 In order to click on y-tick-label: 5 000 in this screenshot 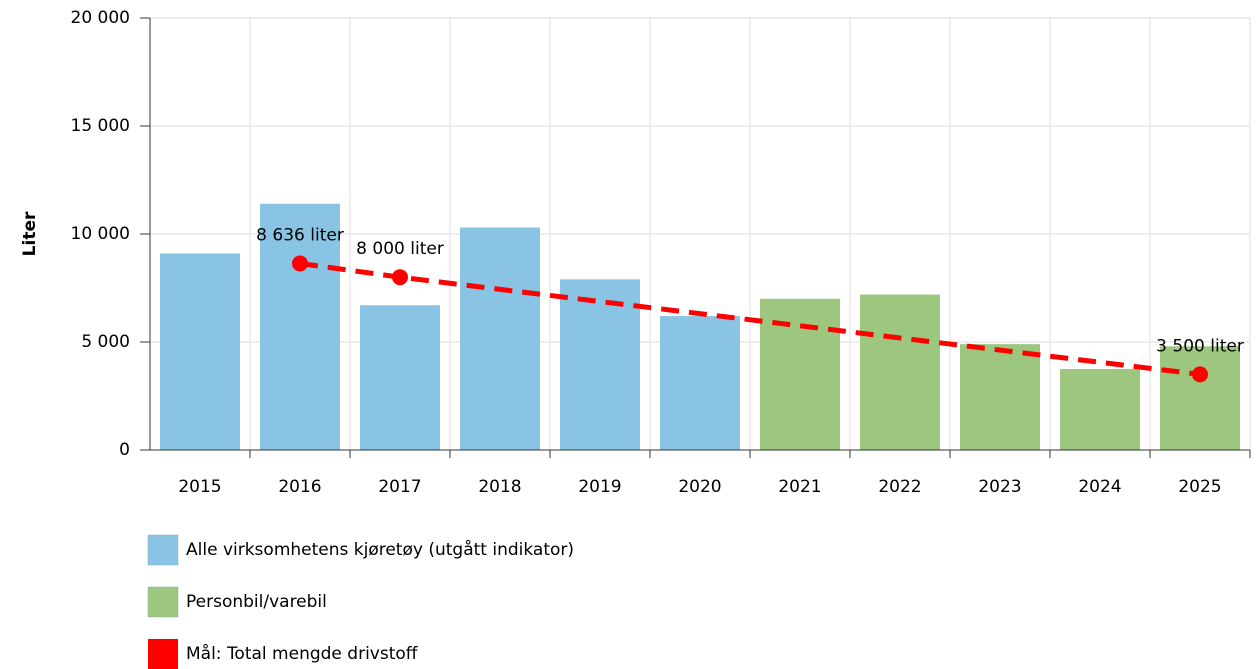, I will do `click(105, 342)`.